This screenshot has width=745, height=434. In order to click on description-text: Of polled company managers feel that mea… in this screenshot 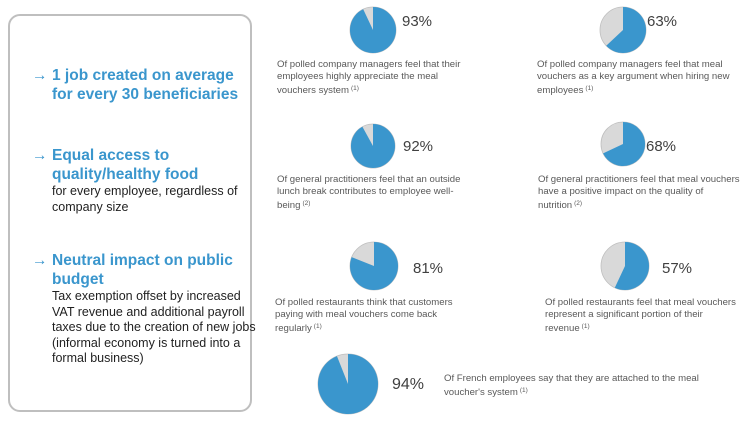, I will do `click(633, 77)`.